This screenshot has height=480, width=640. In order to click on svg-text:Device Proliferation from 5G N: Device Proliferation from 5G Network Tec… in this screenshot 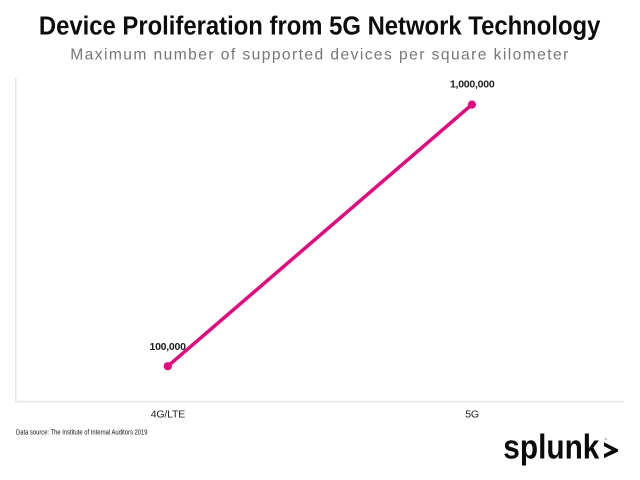, I will do `click(320, 25)`.